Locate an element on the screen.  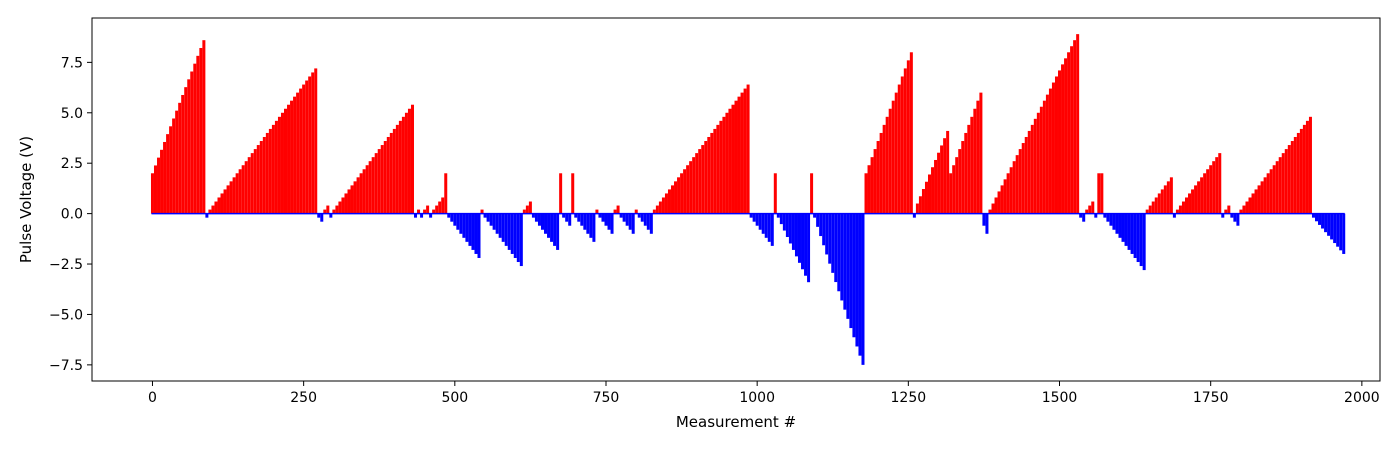
y-tick-label: 2.5 is located at coordinates (72, 164).